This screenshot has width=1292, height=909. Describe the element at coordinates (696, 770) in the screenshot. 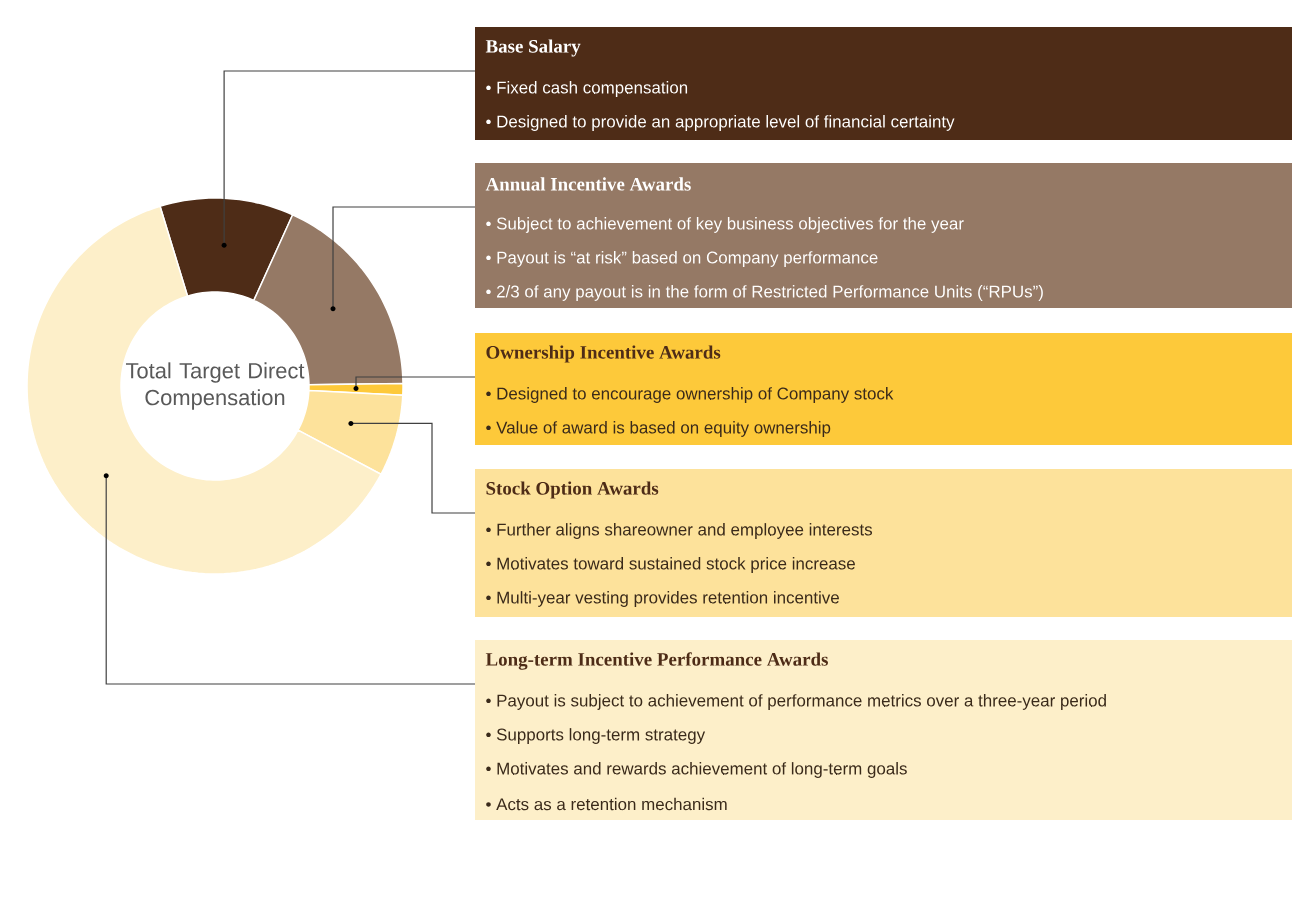

I see `text: • Motivates and rewards achievement of long-term goals` at that location.